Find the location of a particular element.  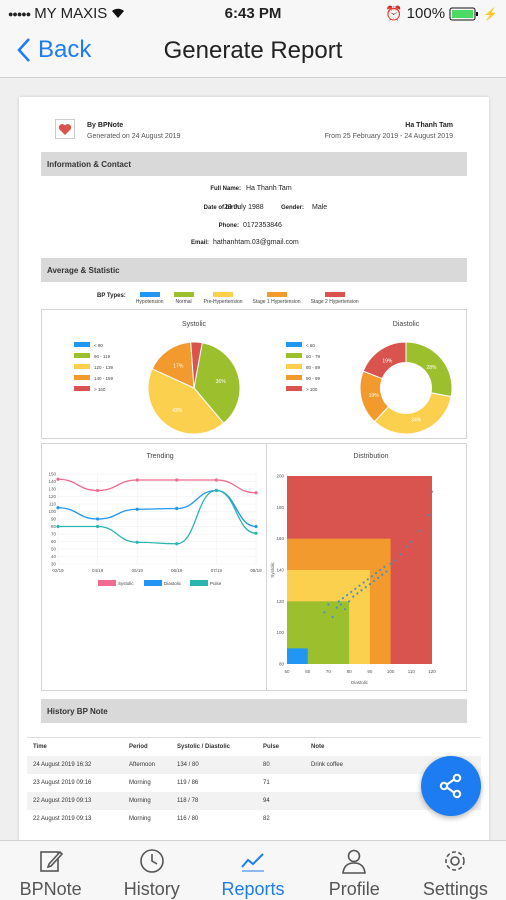

share-button is located at coordinates (451, 786).